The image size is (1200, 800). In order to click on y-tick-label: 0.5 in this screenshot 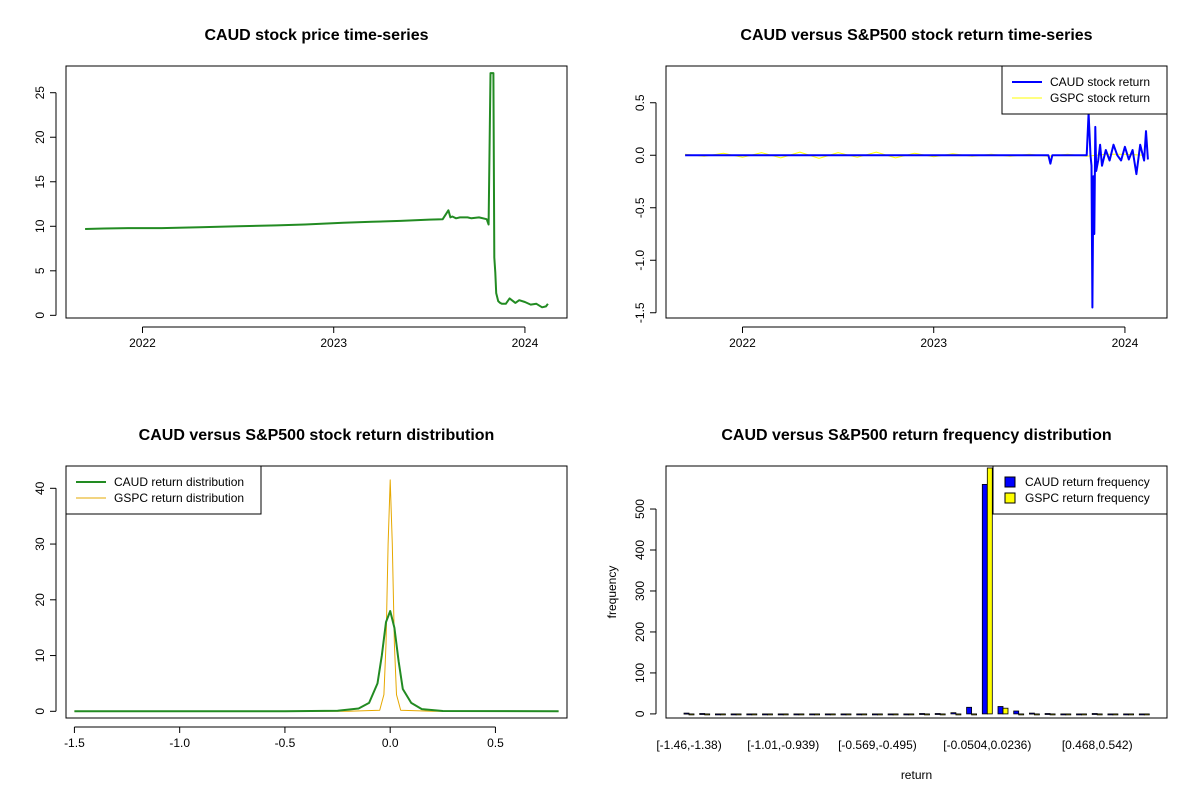, I will do `click(640, 102)`.